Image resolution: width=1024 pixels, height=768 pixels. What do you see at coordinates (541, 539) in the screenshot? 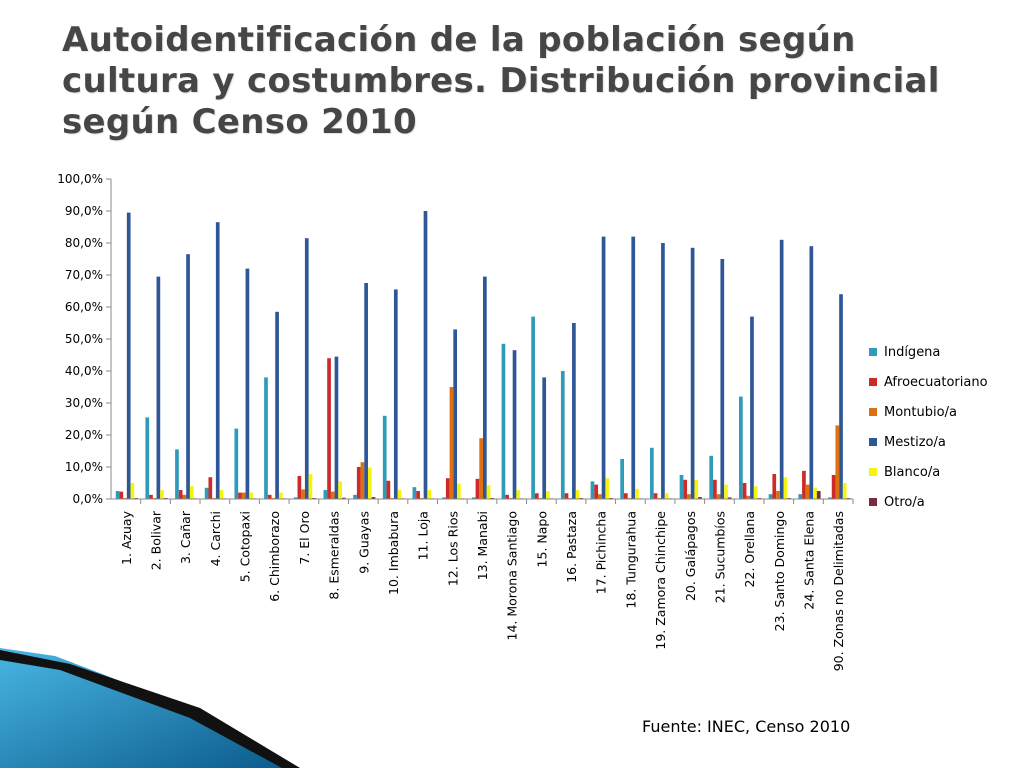
I see `x-tick-label: 15. Napo` at bounding box center [541, 539].